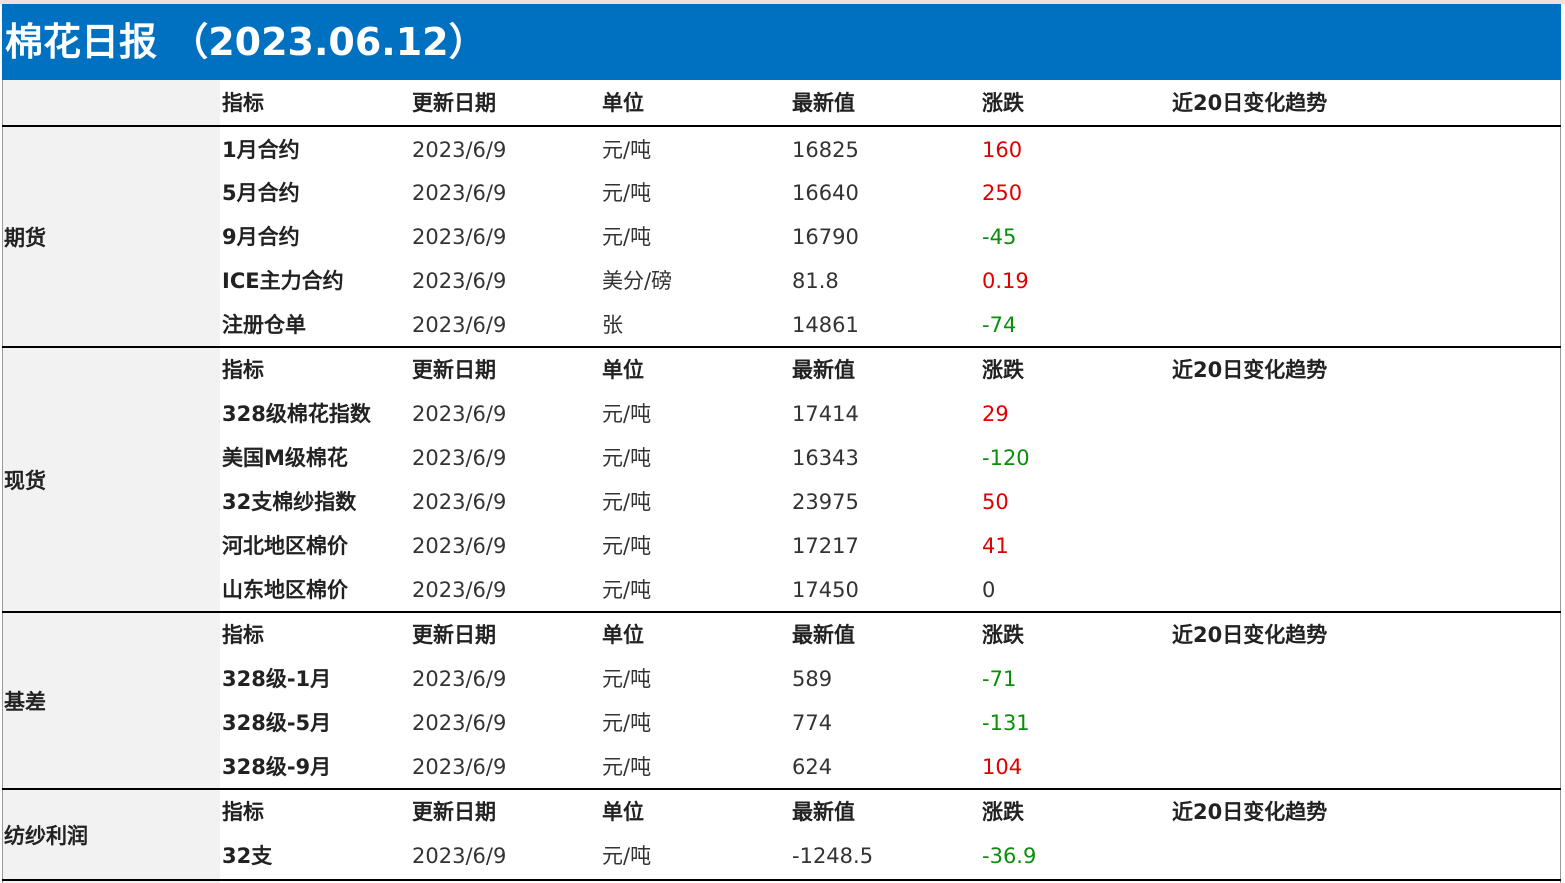 The height and width of the screenshot is (883, 1565). Describe the element at coordinates (296, 413) in the screenshot. I see `indicator-name: 328级棉花指数` at that location.